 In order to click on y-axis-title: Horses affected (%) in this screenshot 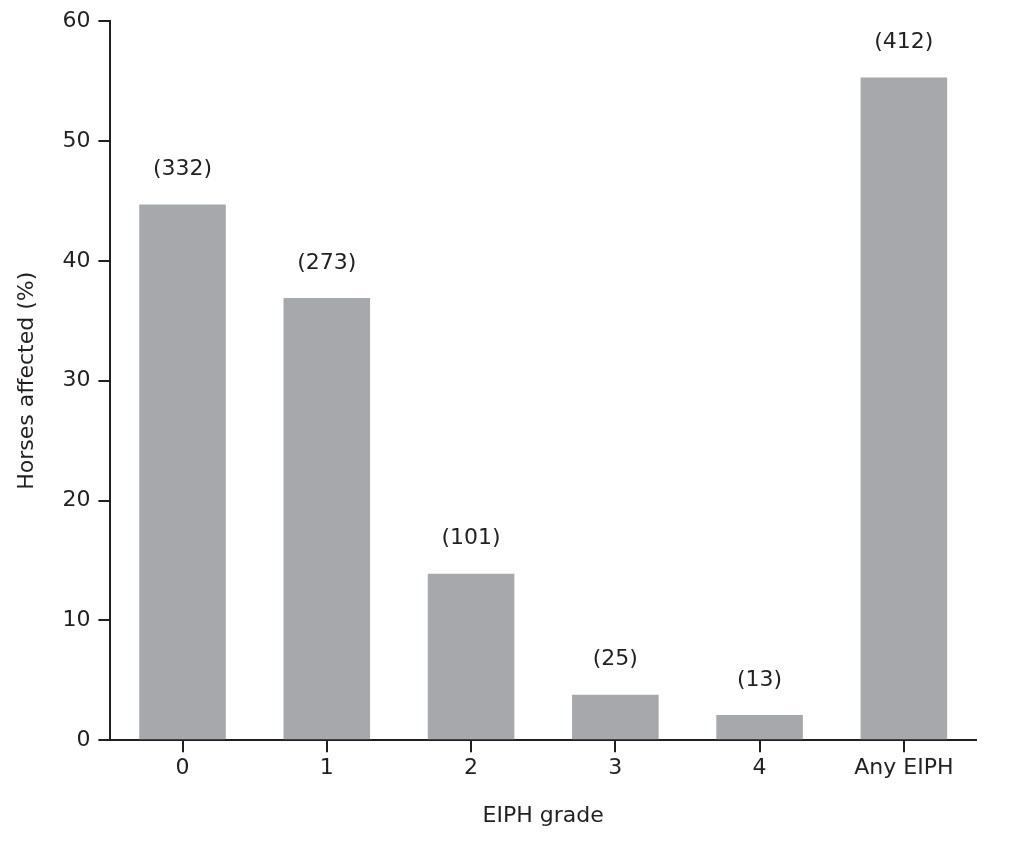, I will do `click(25, 380)`.